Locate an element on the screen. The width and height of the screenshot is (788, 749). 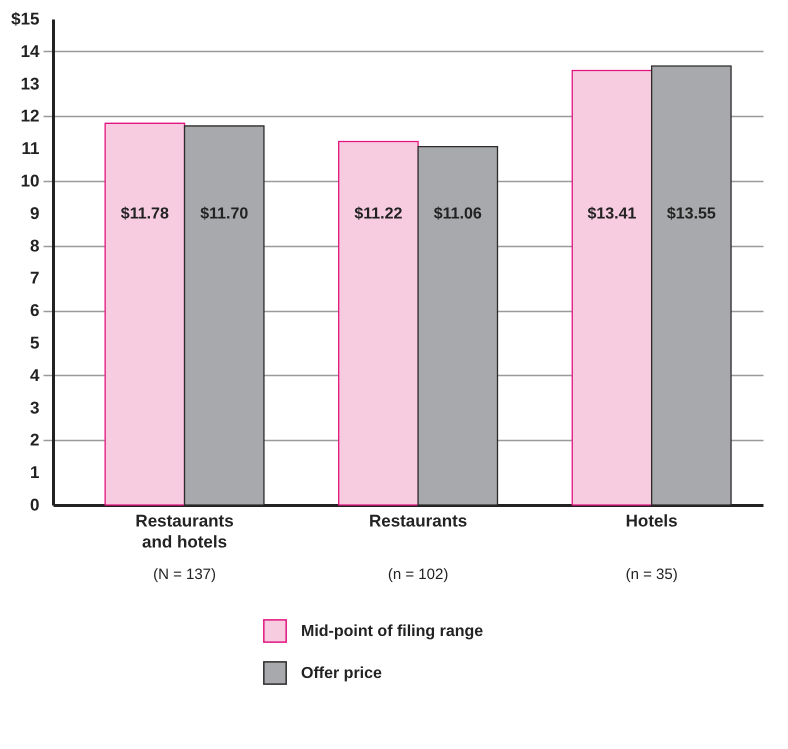
y-tick-label: 12 is located at coordinates (30, 116).